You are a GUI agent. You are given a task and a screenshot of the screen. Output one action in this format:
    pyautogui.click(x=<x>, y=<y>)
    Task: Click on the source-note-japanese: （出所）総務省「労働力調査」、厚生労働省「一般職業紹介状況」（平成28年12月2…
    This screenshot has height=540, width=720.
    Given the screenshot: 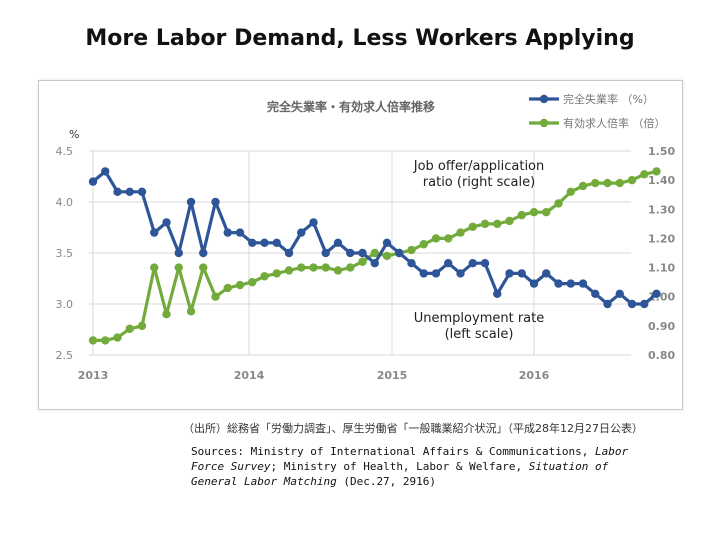 What is the action you would take?
    pyautogui.click(x=413, y=428)
    